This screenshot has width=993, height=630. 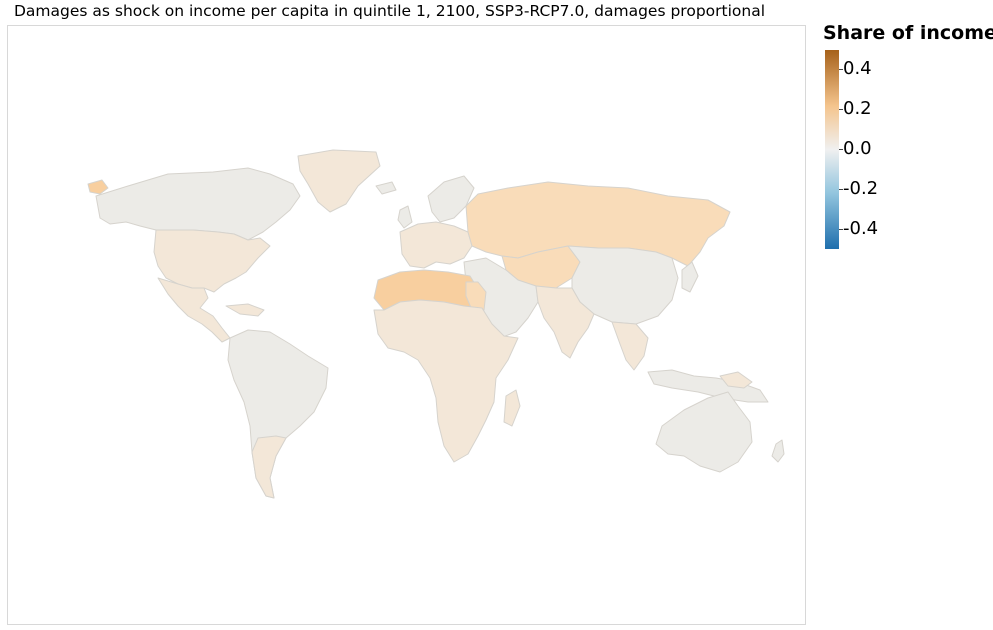 What do you see at coordinates (861, 228) in the screenshot?
I see `legend-tick-label: -0.4` at bounding box center [861, 228].